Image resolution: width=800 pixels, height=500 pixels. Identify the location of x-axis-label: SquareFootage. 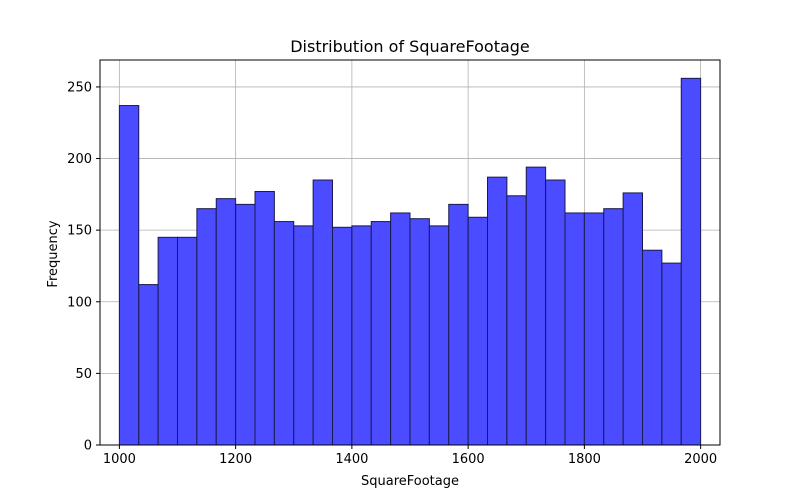
(410, 481).